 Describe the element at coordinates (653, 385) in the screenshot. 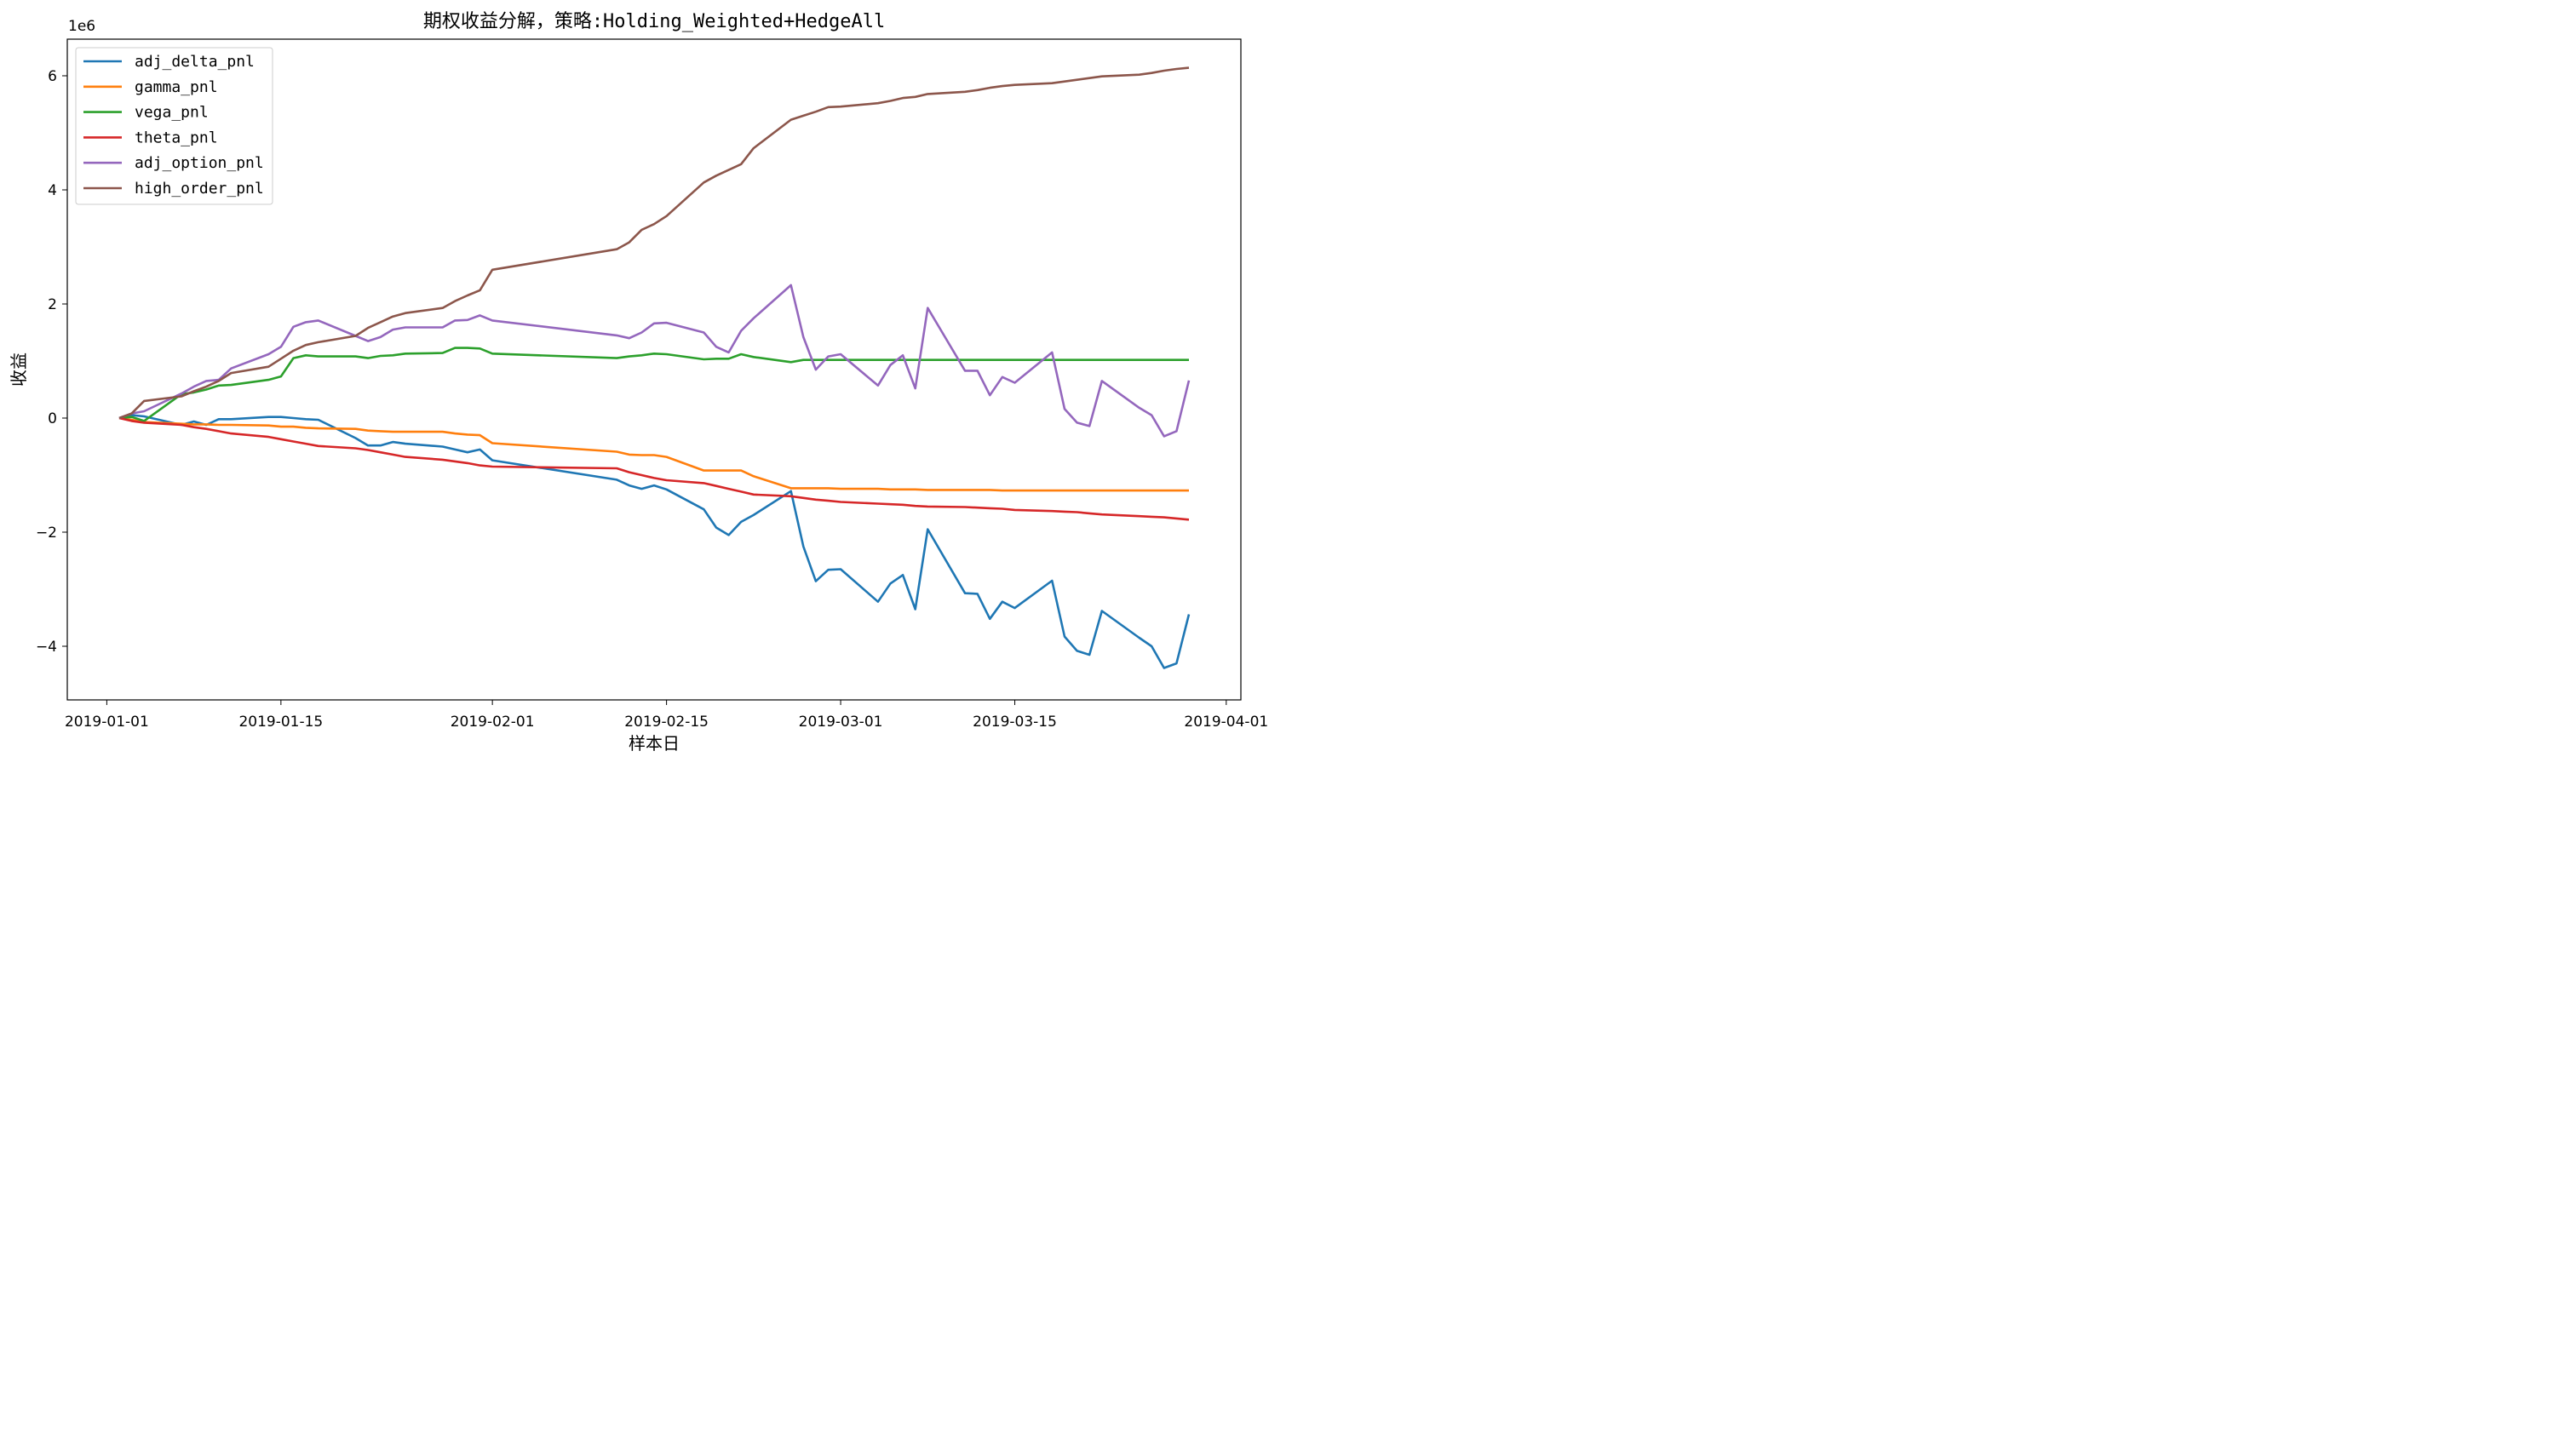

I see `series-line-vega-pnl` at that location.